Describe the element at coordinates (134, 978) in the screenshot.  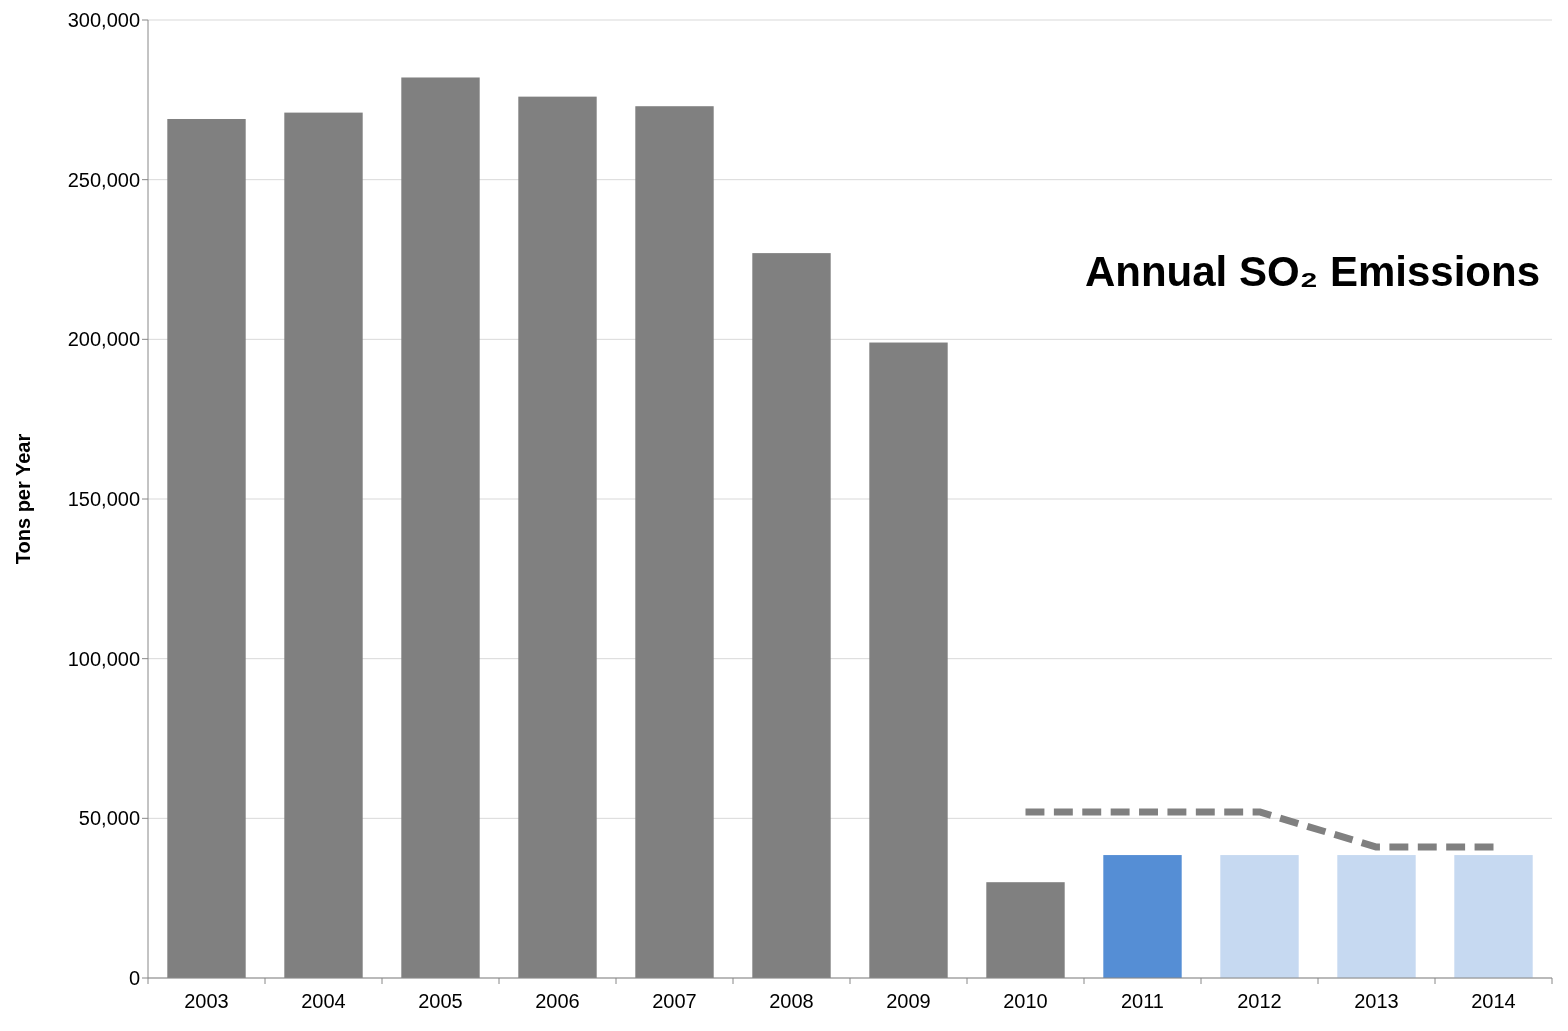
I see `y-tick-label: 0` at that location.